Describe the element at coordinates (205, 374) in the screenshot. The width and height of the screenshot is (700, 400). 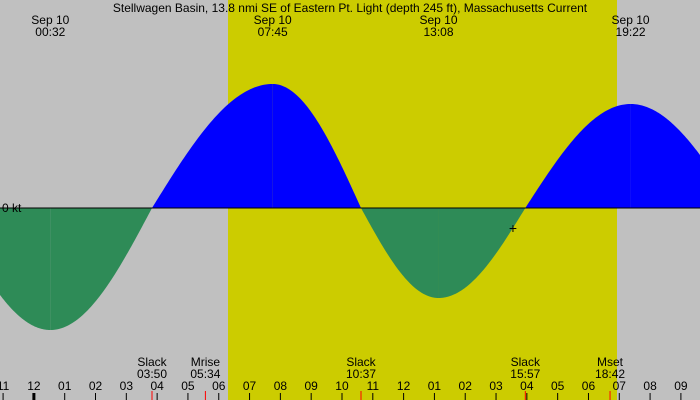
I see `moon-time: 05:34` at that location.